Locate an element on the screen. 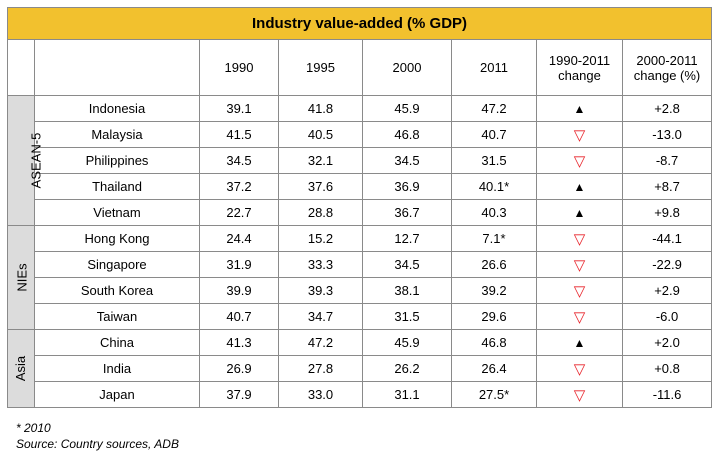 The width and height of the screenshot is (720, 458). change-cell: +2.9 is located at coordinates (667, 290).